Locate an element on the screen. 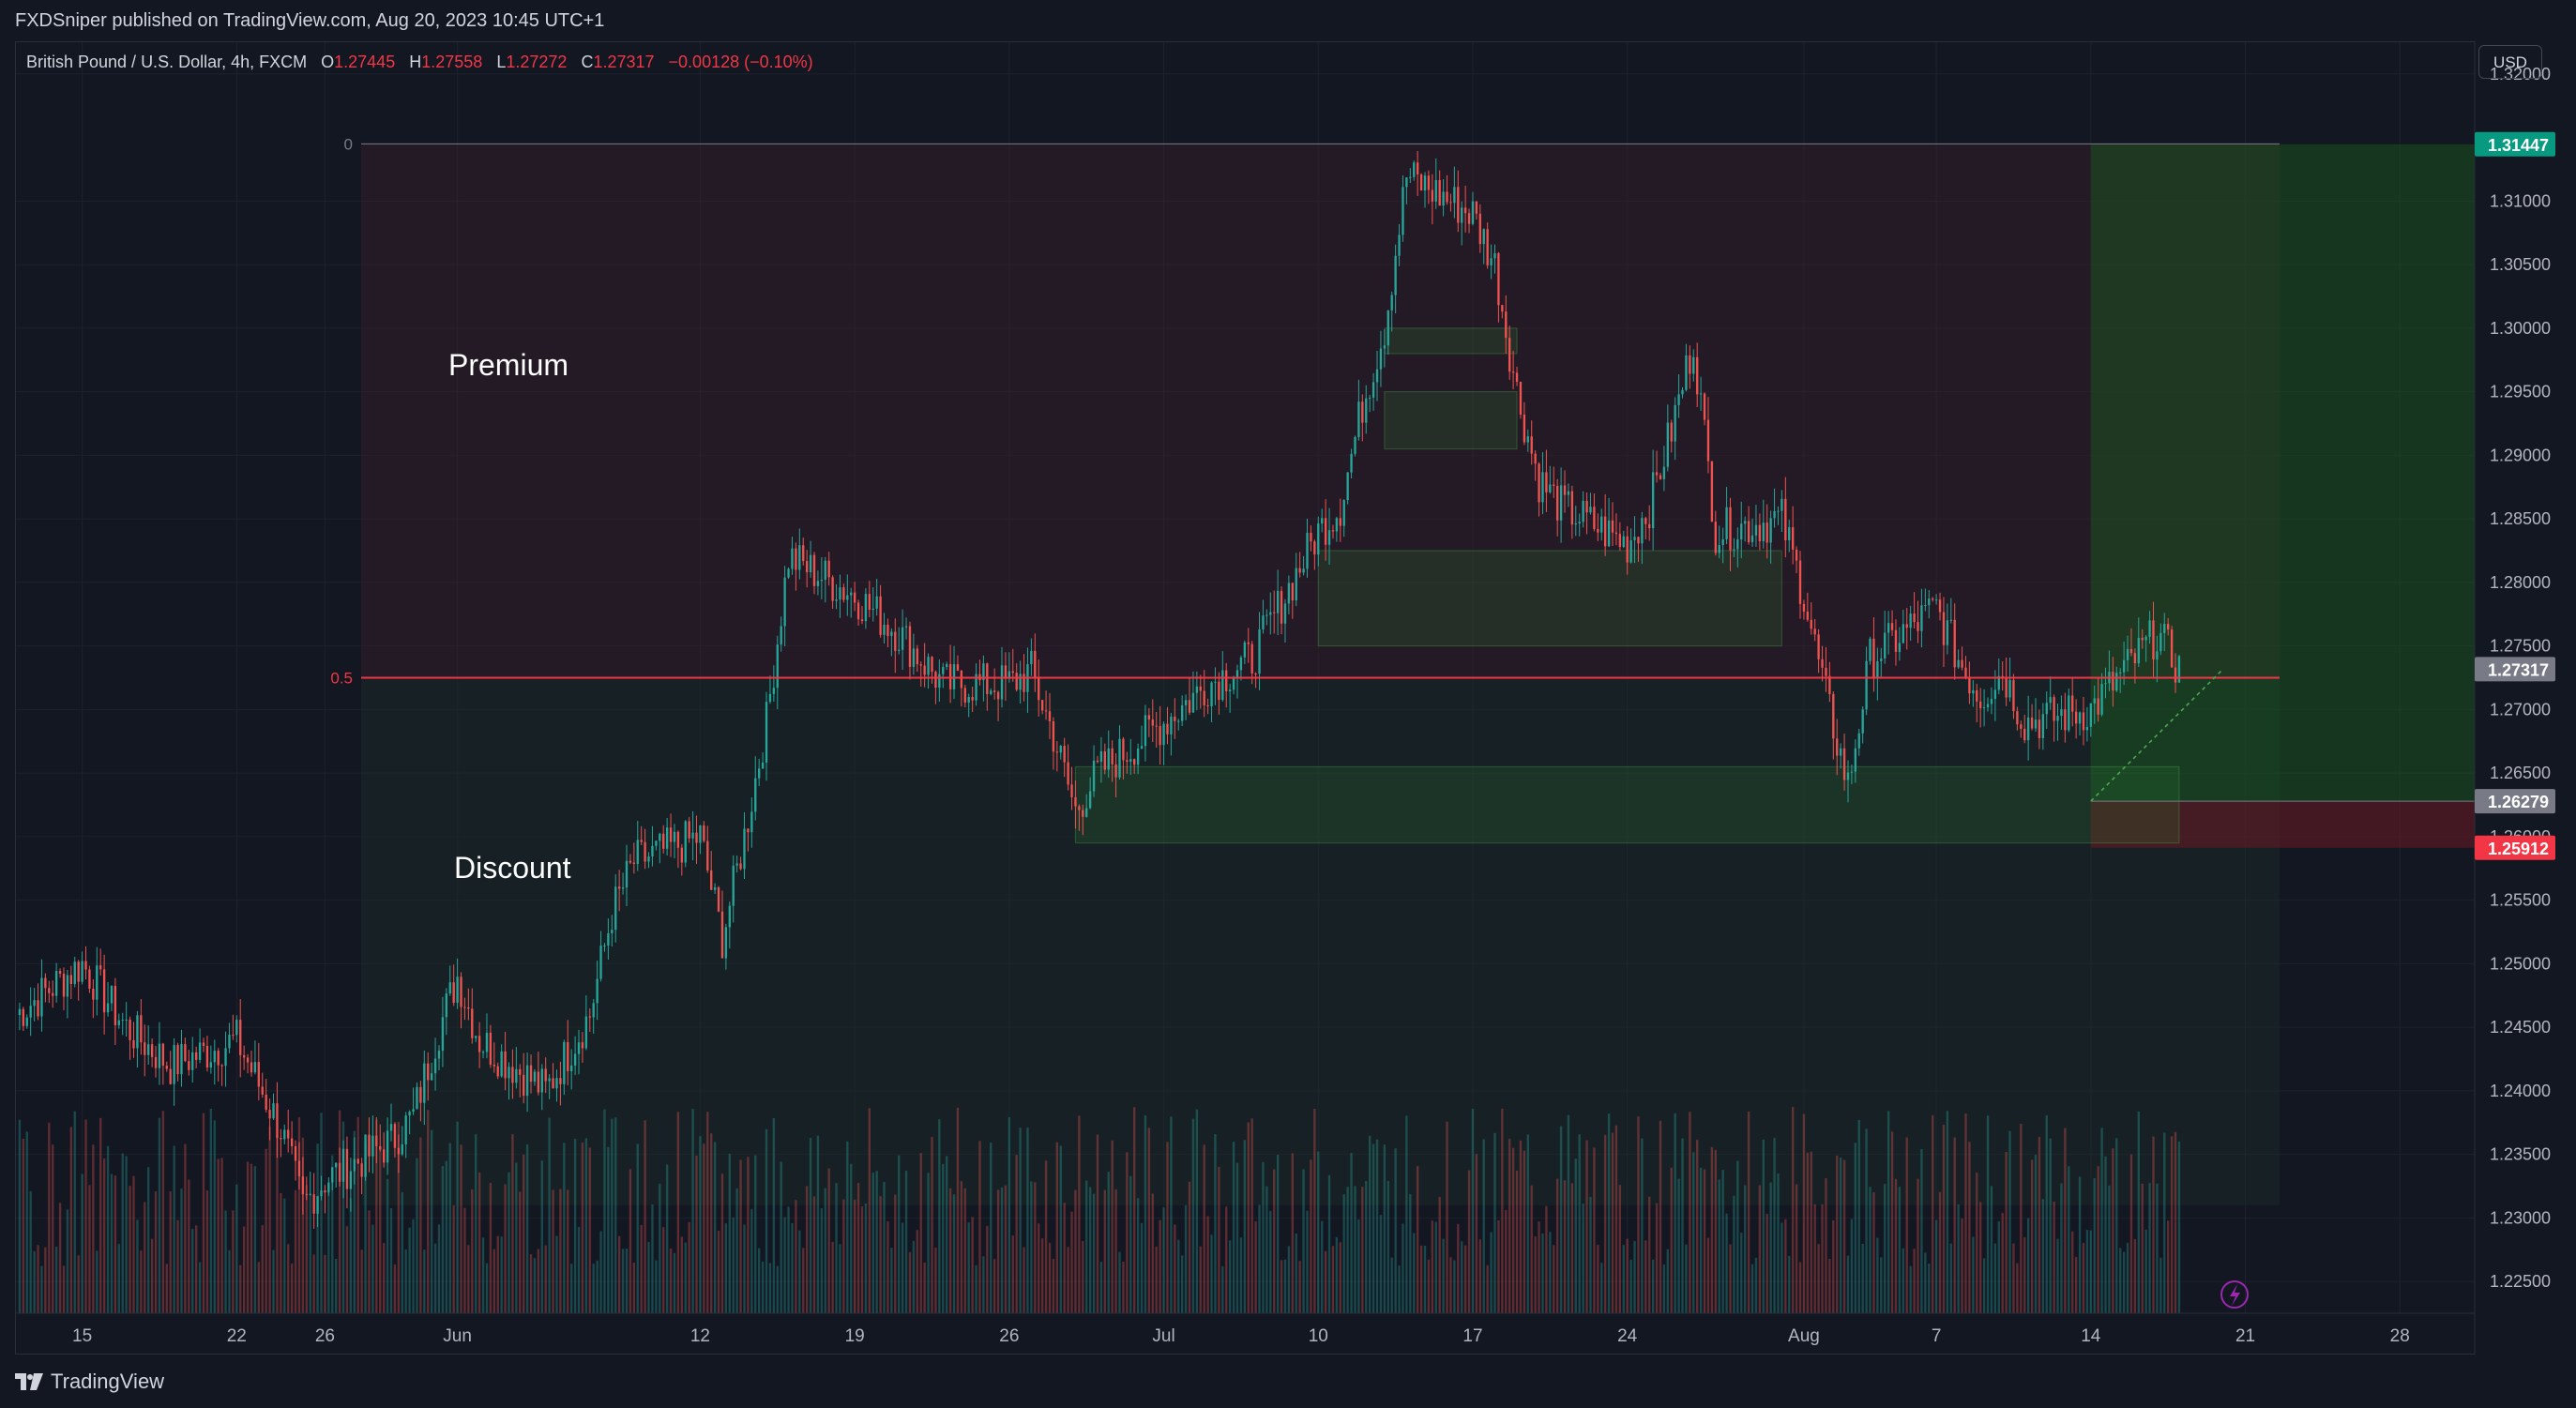 The image size is (2576, 1408). lightning-icon is located at coordinates (2234, 1295).